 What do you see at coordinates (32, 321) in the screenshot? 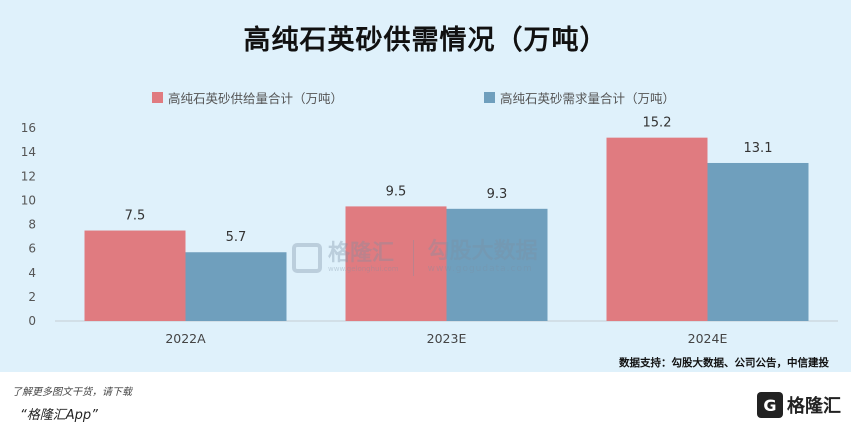
I see `y-tick-label: 0` at bounding box center [32, 321].